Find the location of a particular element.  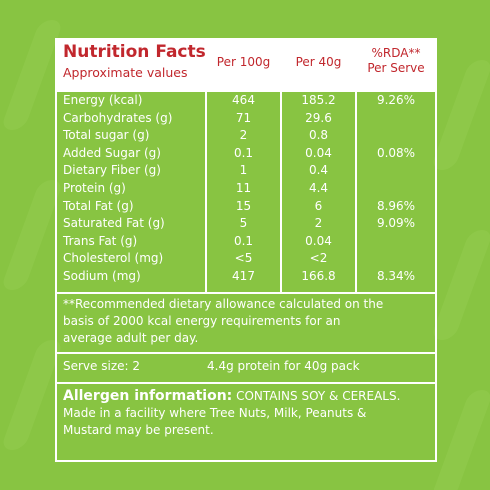

nutrient-value: 11 is located at coordinates (243, 188).